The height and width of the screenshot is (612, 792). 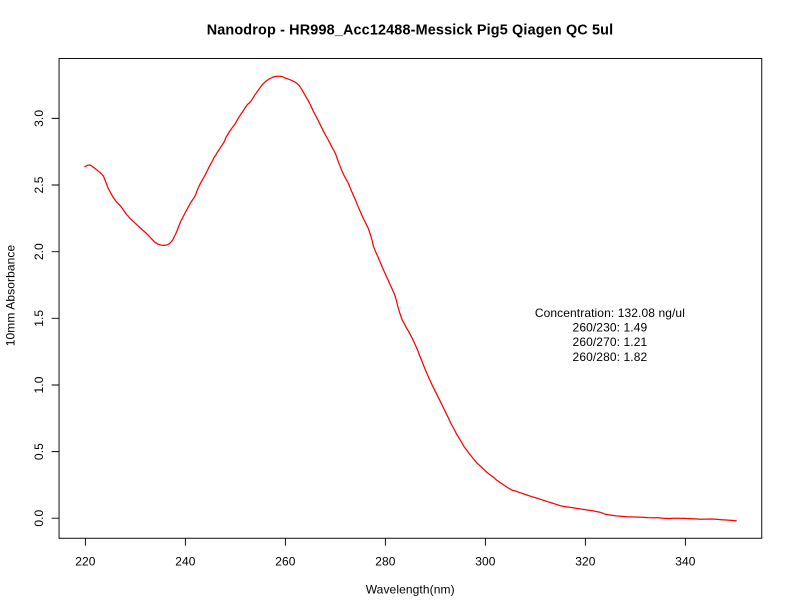 What do you see at coordinates (285, 562) in the screenshot?
I see `svg-text: 260` at bounding box center [285, 562].